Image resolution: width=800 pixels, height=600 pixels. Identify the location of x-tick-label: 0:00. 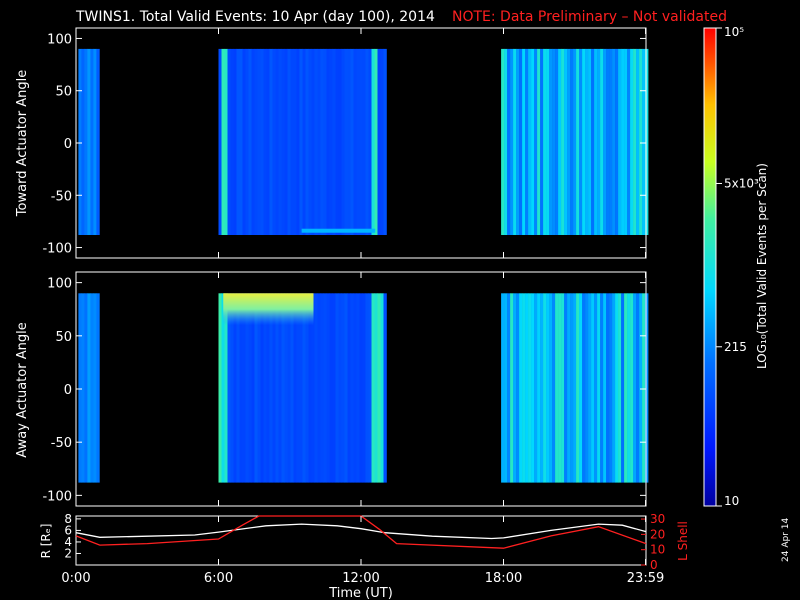
(75, 578).